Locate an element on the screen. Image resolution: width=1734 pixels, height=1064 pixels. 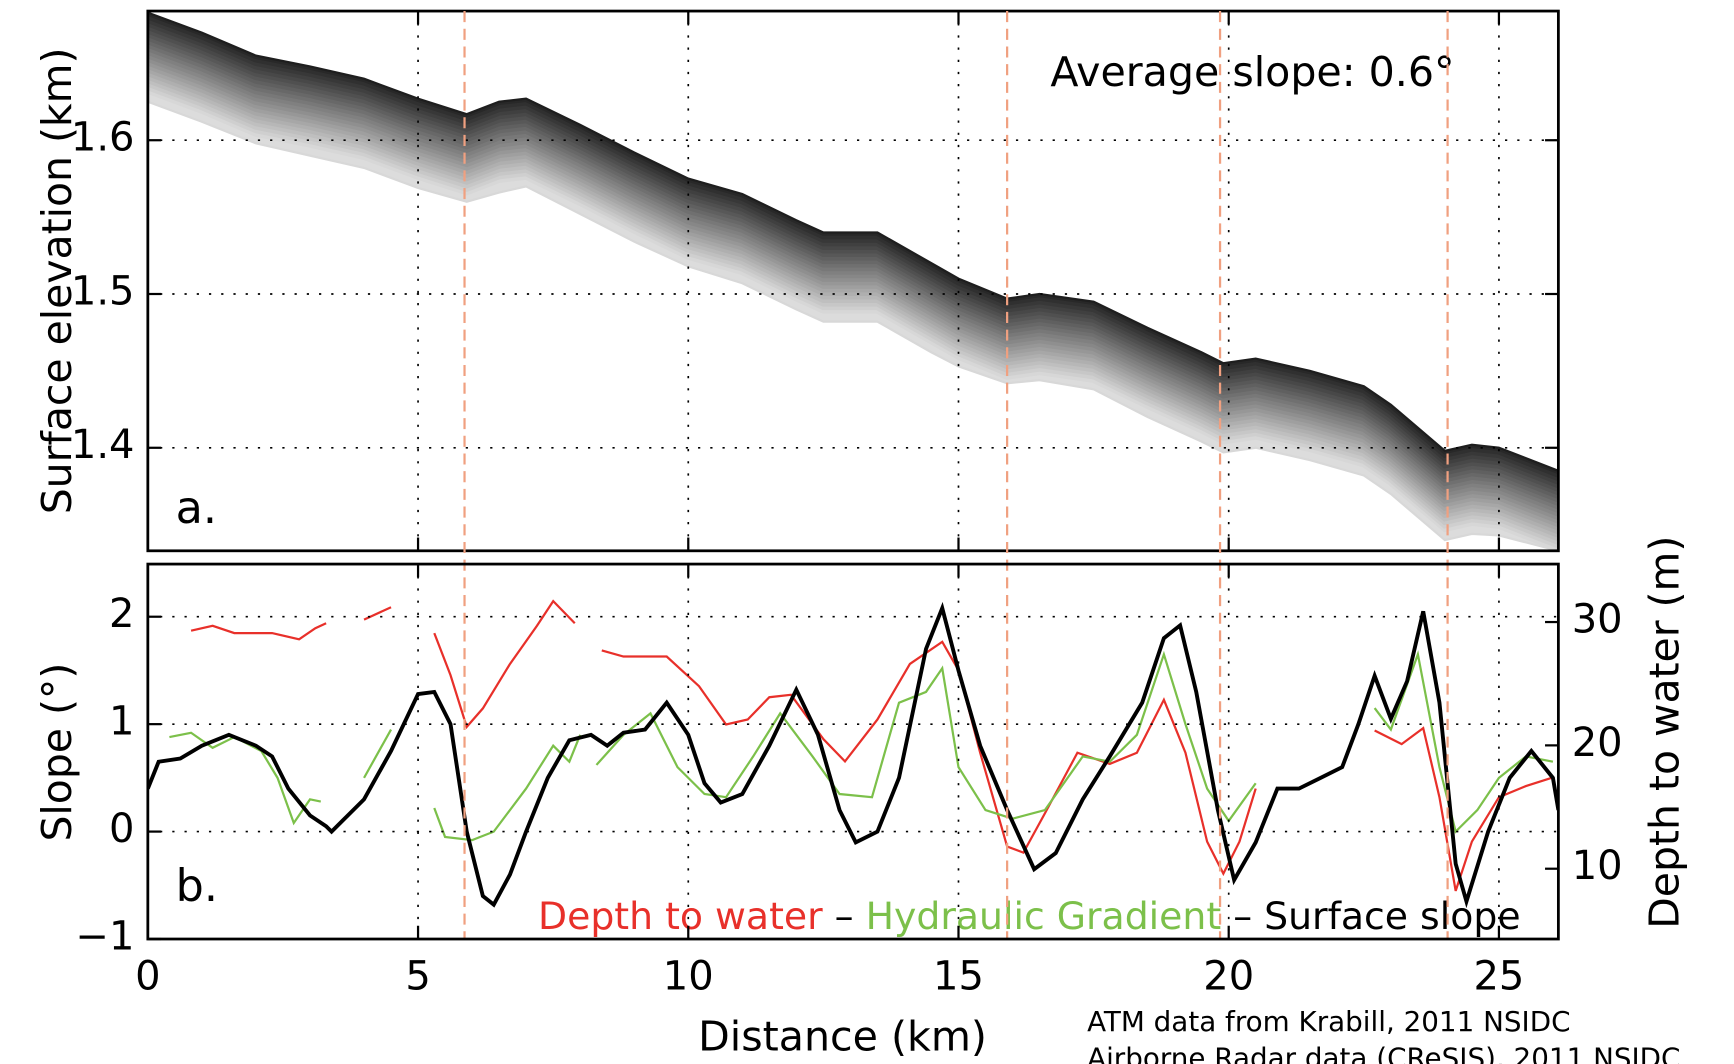
x-tick-label: 10 is located at coordinates (688, 976).